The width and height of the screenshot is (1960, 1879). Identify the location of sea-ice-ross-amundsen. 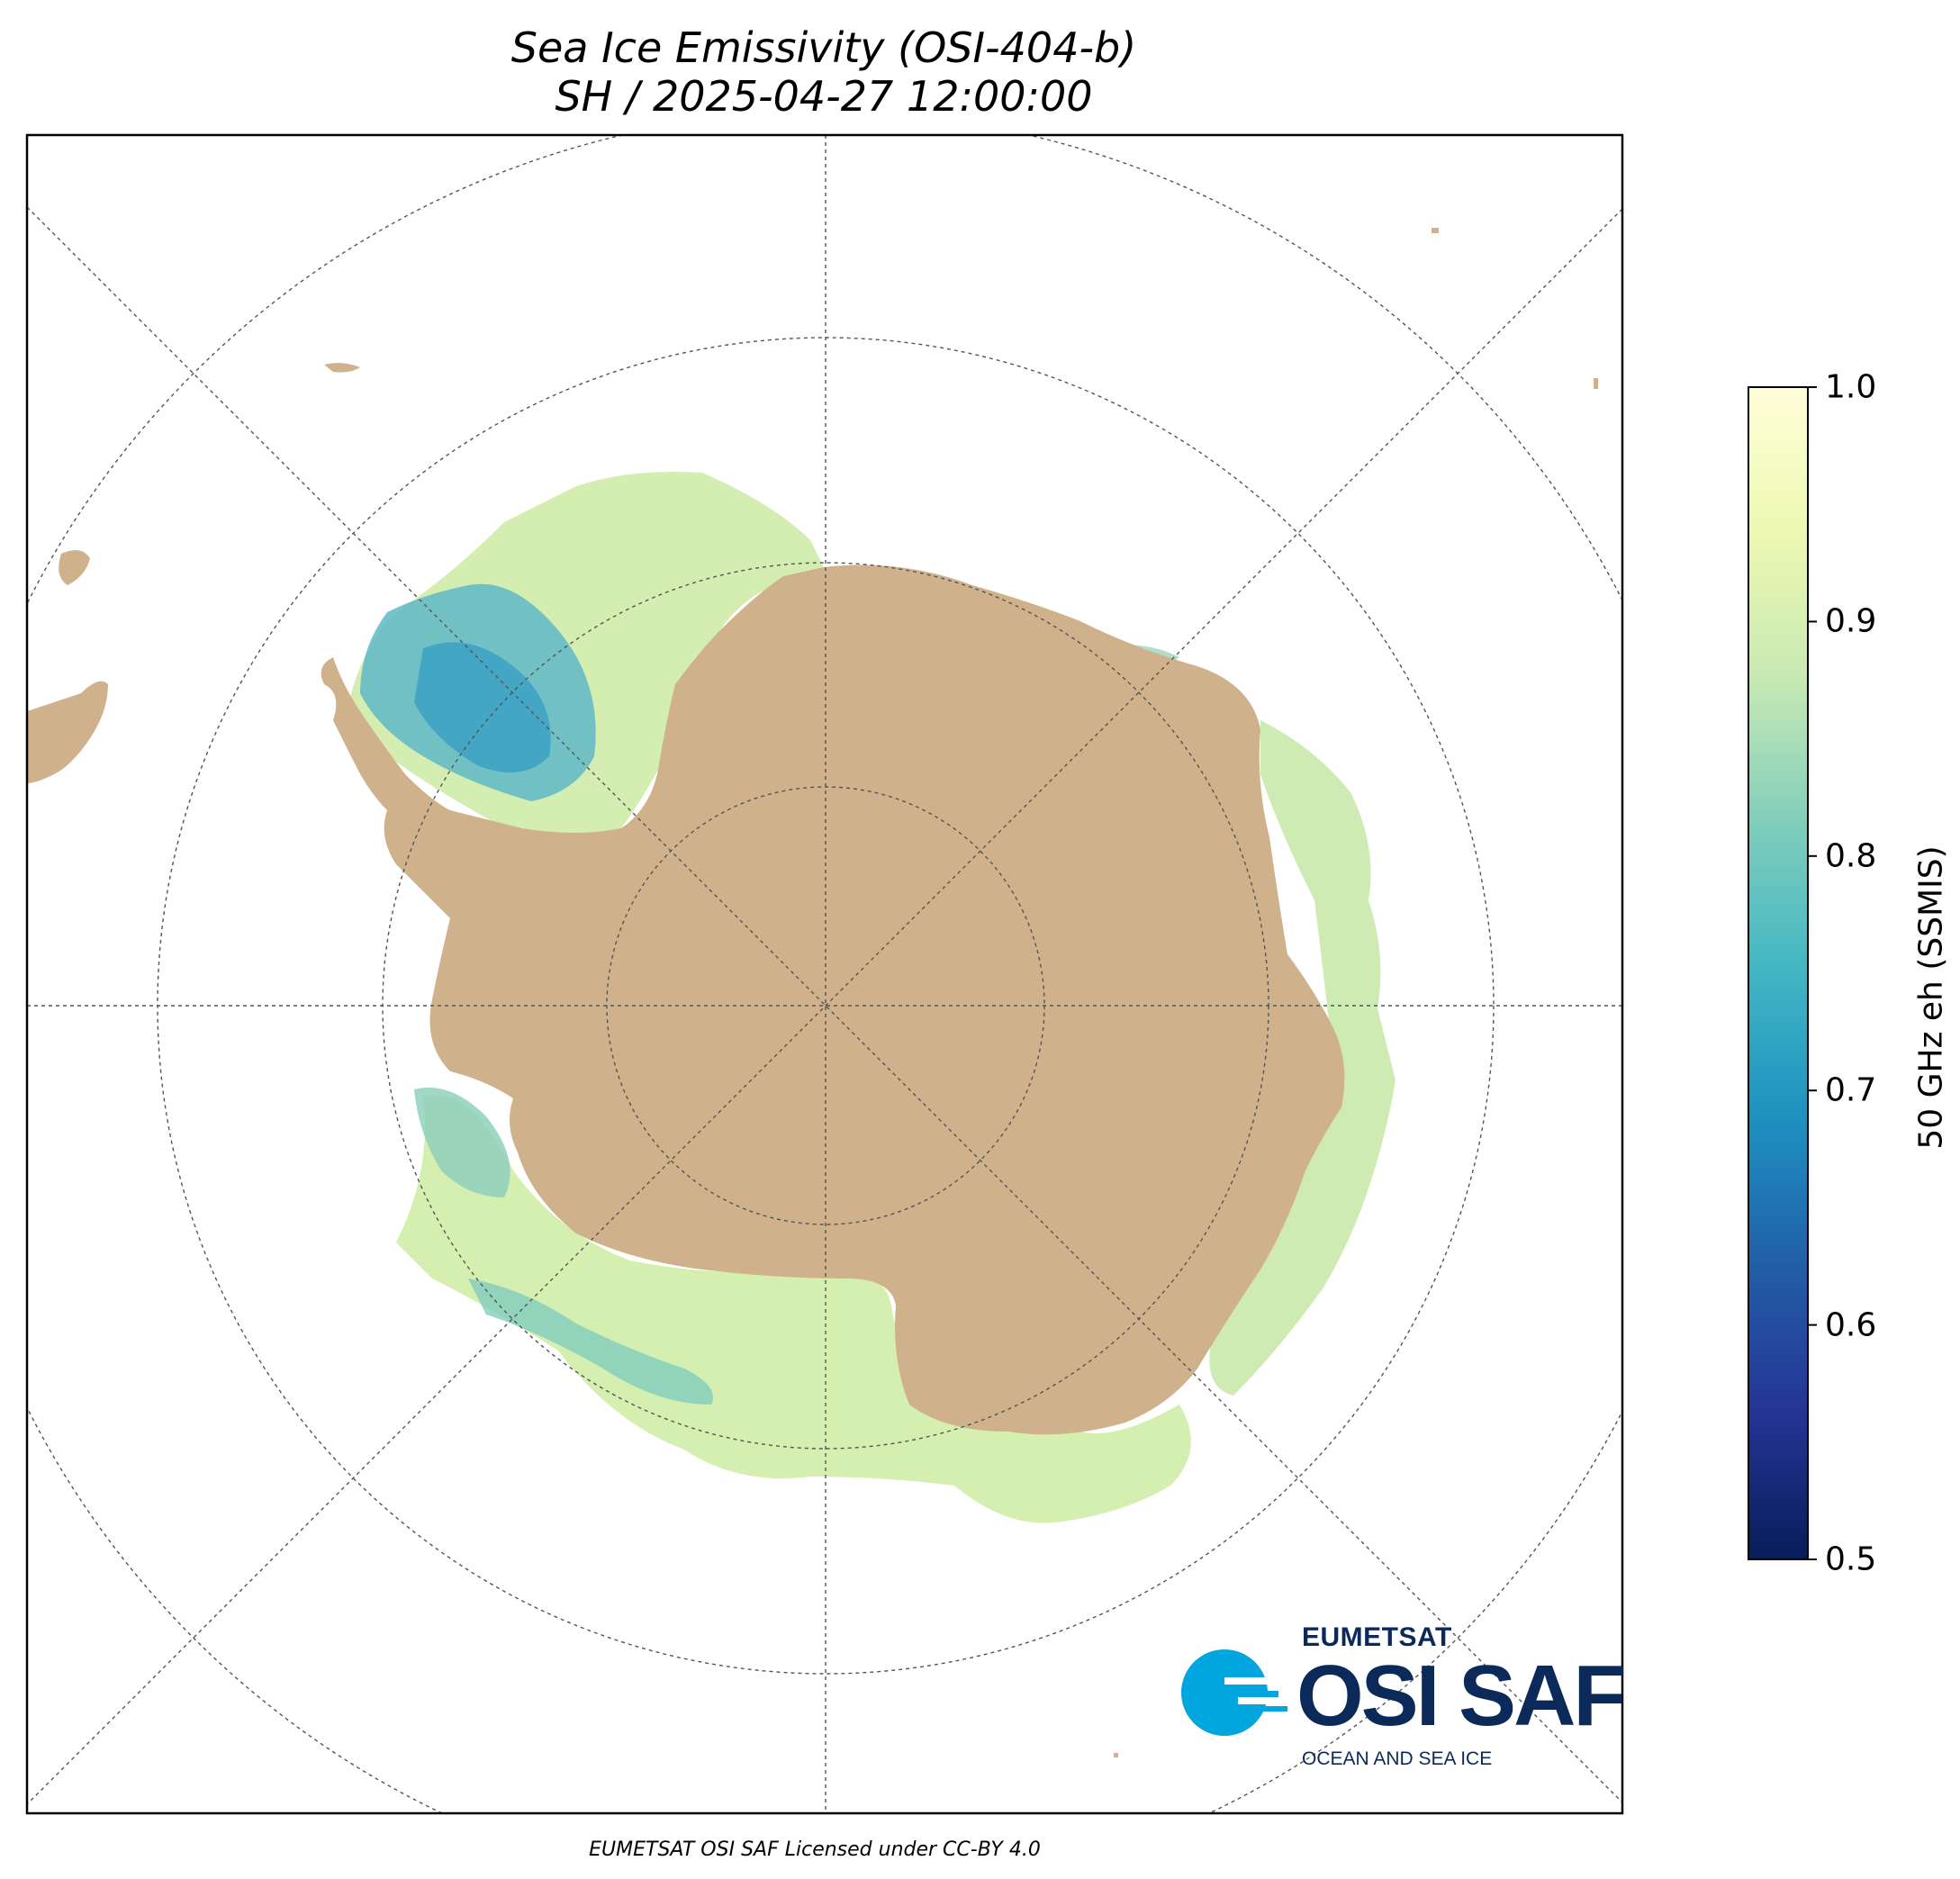
(793, 1309).